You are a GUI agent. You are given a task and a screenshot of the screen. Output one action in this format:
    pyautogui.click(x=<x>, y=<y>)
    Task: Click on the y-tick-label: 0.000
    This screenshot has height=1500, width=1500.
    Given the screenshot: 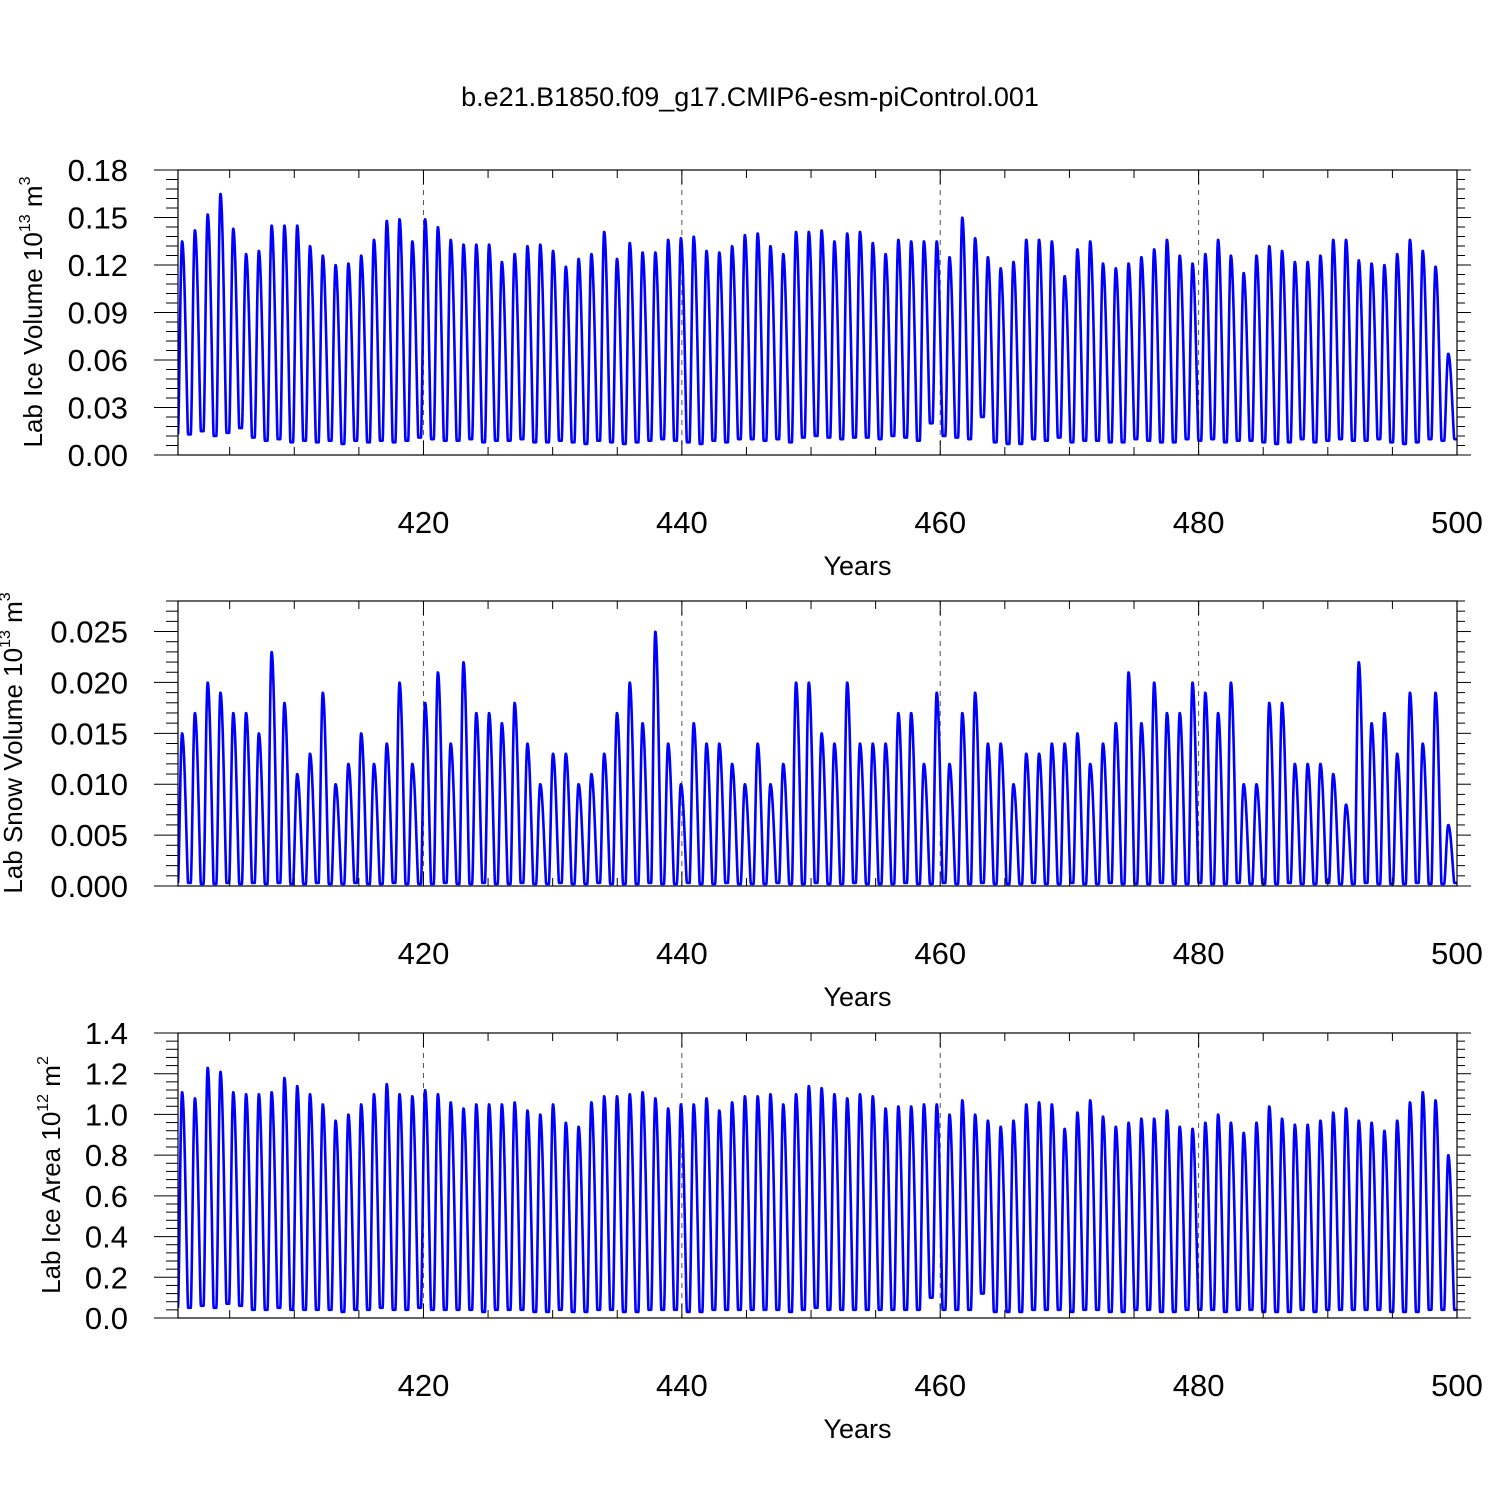 What is the action you would take?
    pyautogui.click(x=89, y=886)
    